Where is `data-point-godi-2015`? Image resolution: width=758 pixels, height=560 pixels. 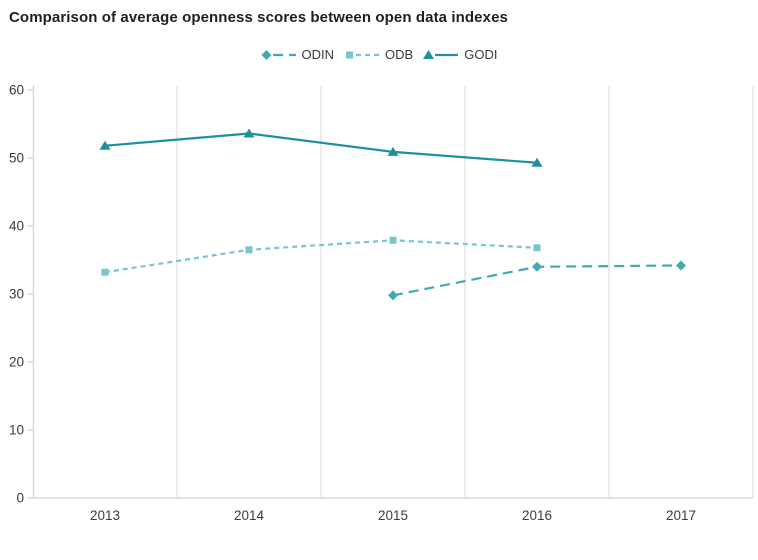
data-point-godi-2015 is located at coordinates (393, 151).